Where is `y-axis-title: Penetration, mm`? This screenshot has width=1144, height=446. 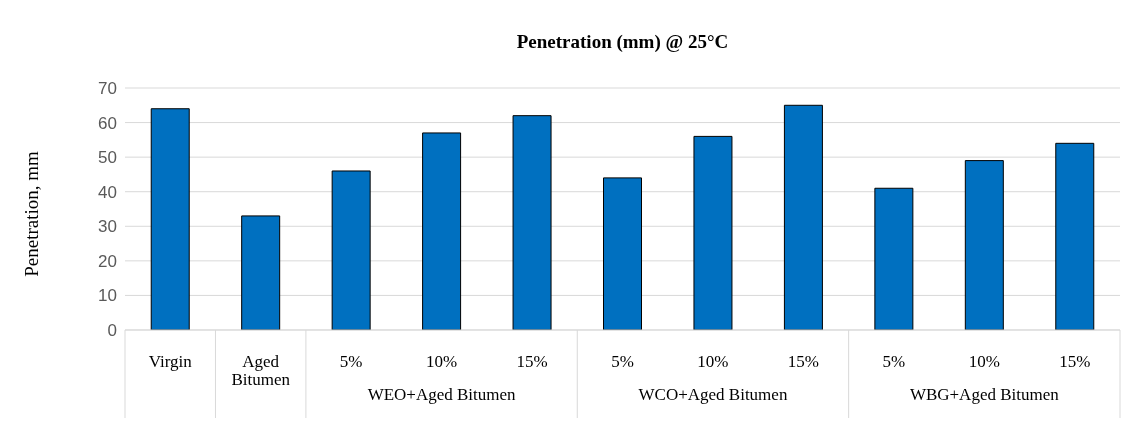 y-axis-title: Penetration, mm is located at coordinates (31, 213).